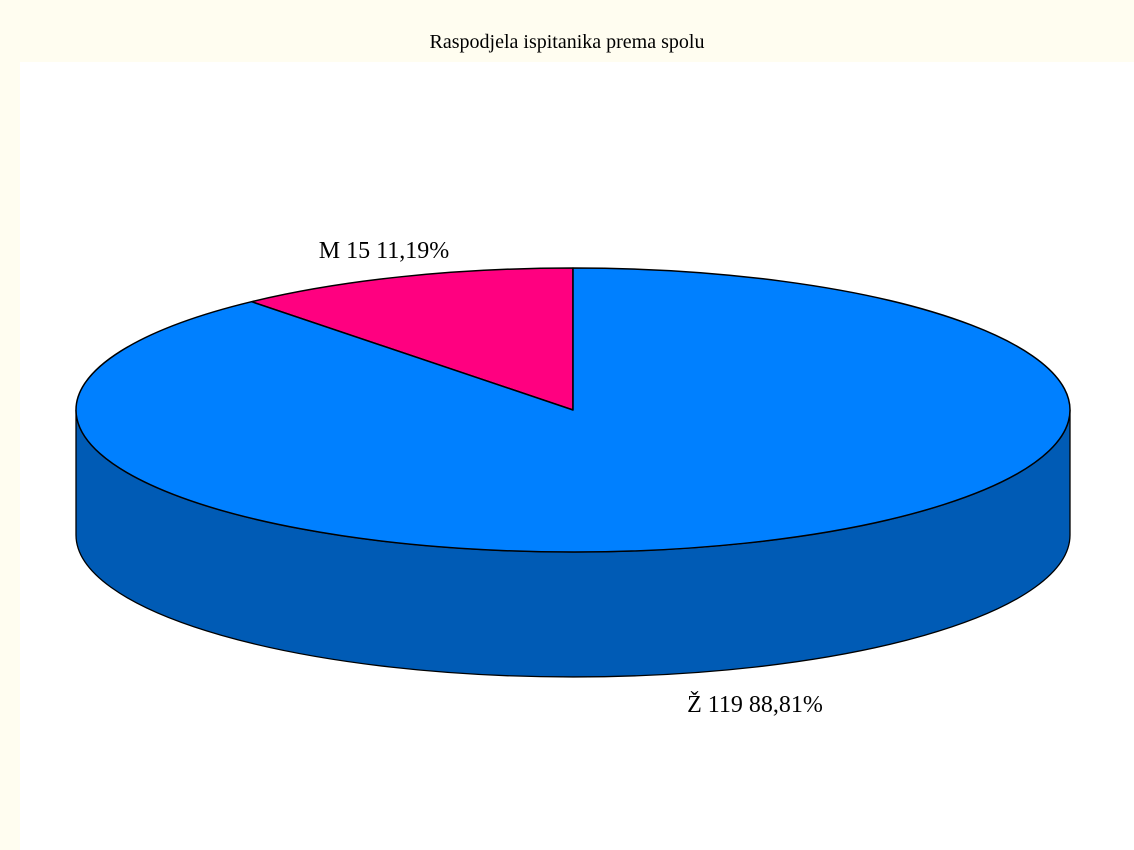 The height and width of the screenshot is (850, 1134). What do you see at coordinates (755, 705) in the screenshot?
I see `slice-label-z: Ž 119 88,81%` at bounding box center [755, 705].